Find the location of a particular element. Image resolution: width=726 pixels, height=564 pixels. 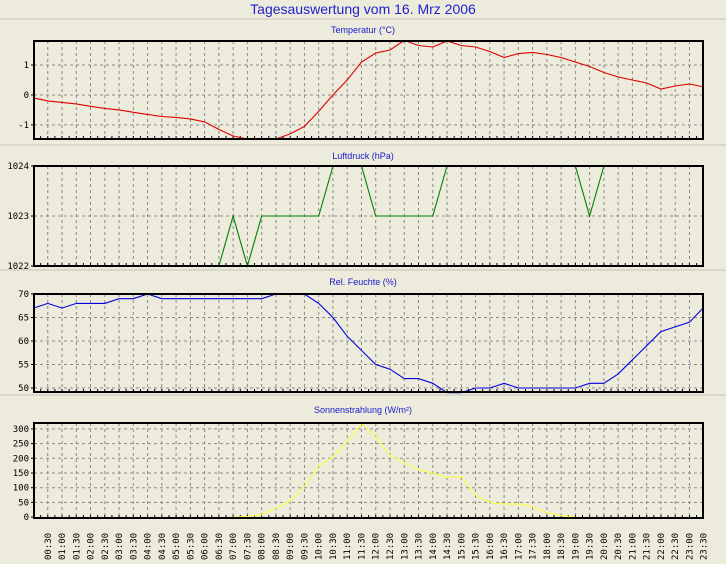

x-tick-label: 06:00 is located at coordinates (206, 546).